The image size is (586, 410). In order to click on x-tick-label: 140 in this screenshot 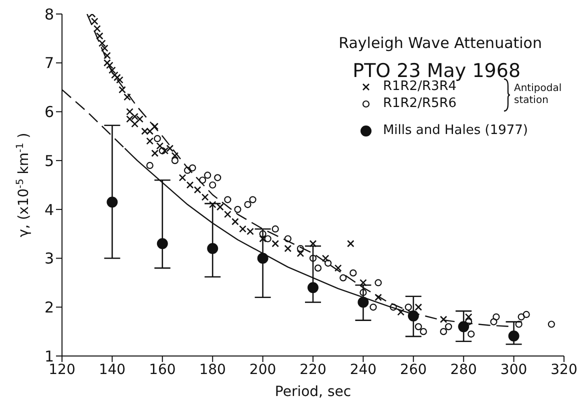, I will do `click(112, 370)`.